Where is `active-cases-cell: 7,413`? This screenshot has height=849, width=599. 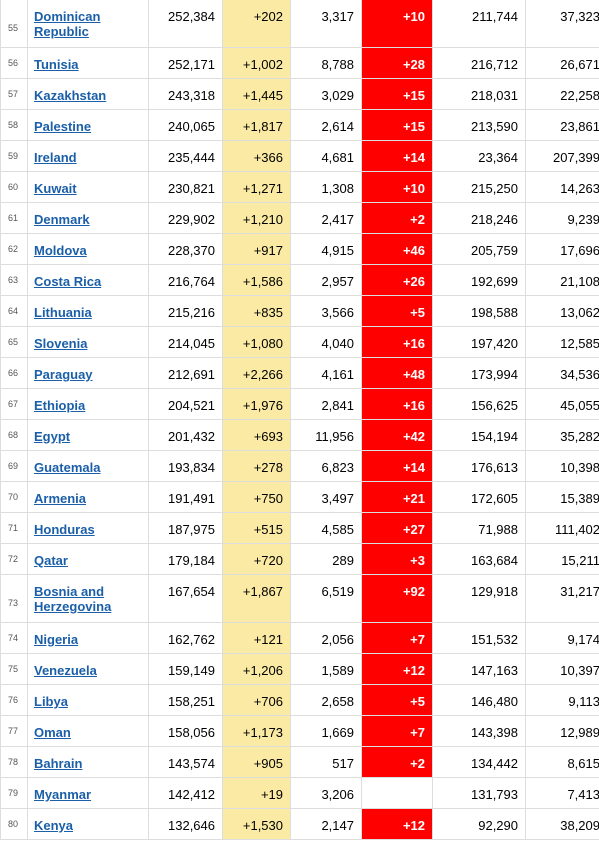
active-cases-cell: 7,413 is located at coordinates (562, 793).